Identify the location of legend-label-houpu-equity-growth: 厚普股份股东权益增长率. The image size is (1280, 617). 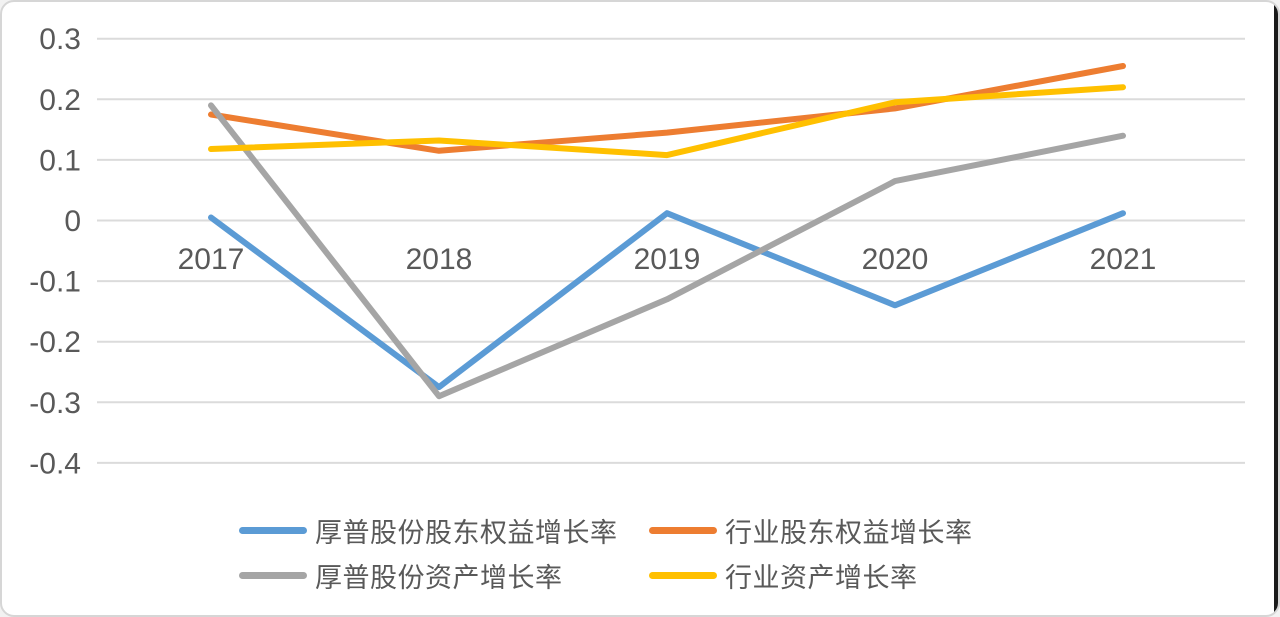
(466, 533).